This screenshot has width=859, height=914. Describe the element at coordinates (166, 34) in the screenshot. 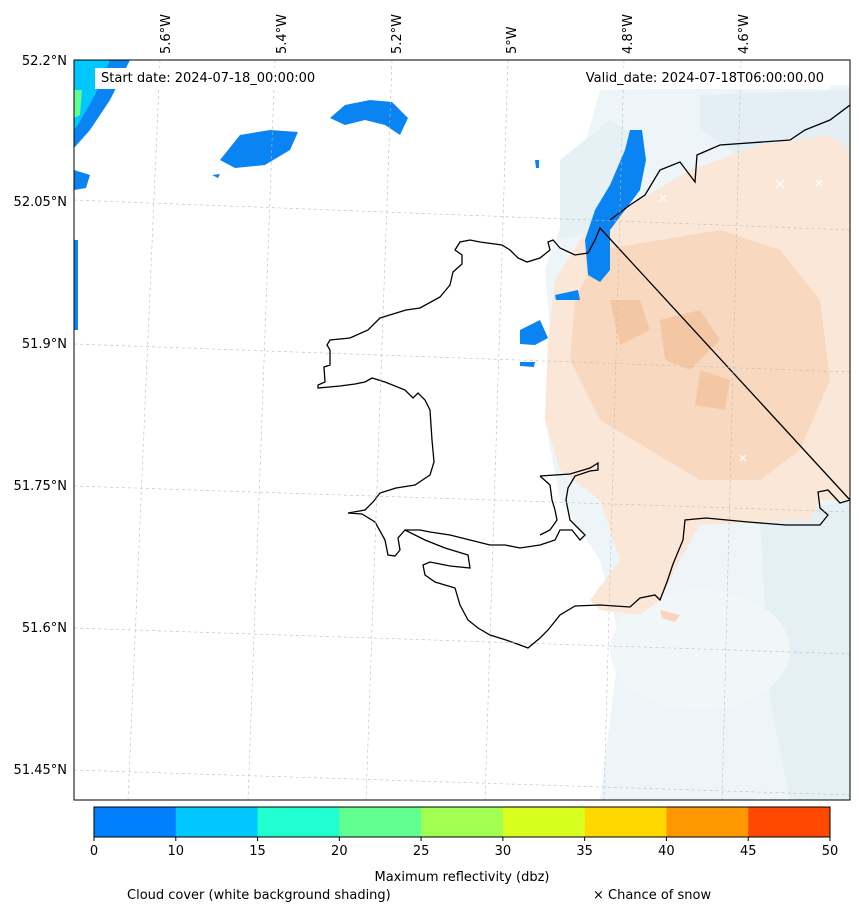

I see `lon-label: 5.6°W` at that location.